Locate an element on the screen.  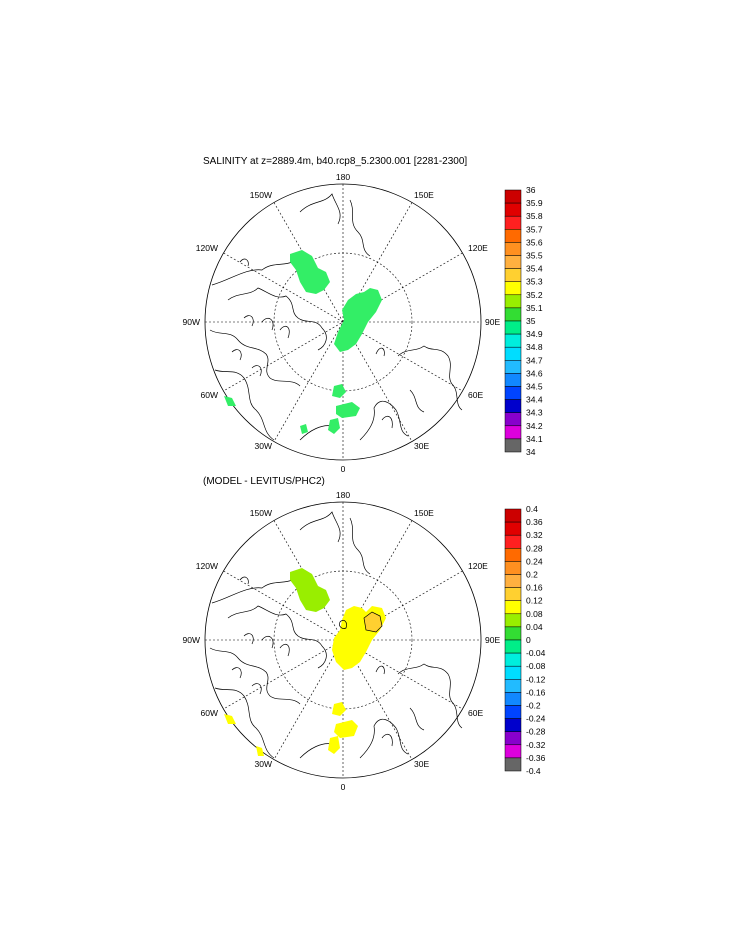
colorbar-tick-label: 0 is located at coordinates (528, 640).